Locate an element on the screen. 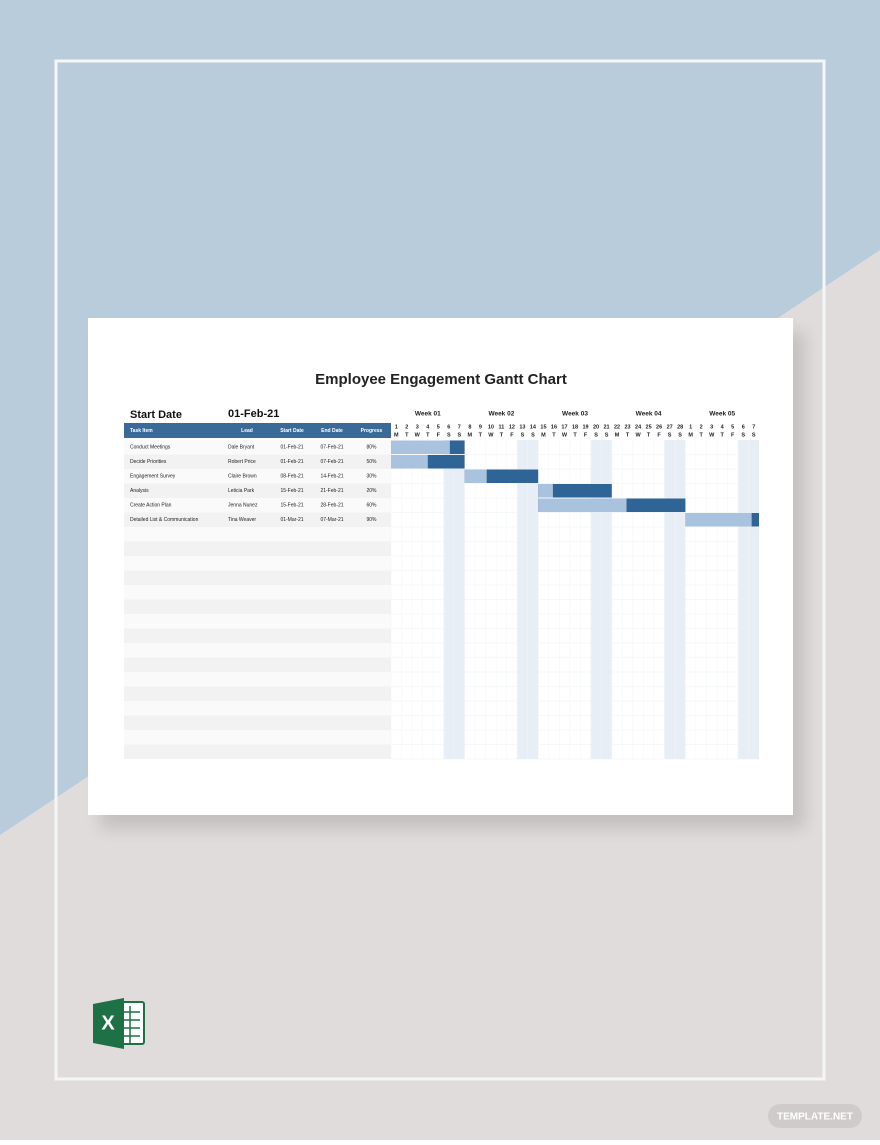 The image size is (880, 1145). header-cell: Lead is located at coordinates (247, 431).